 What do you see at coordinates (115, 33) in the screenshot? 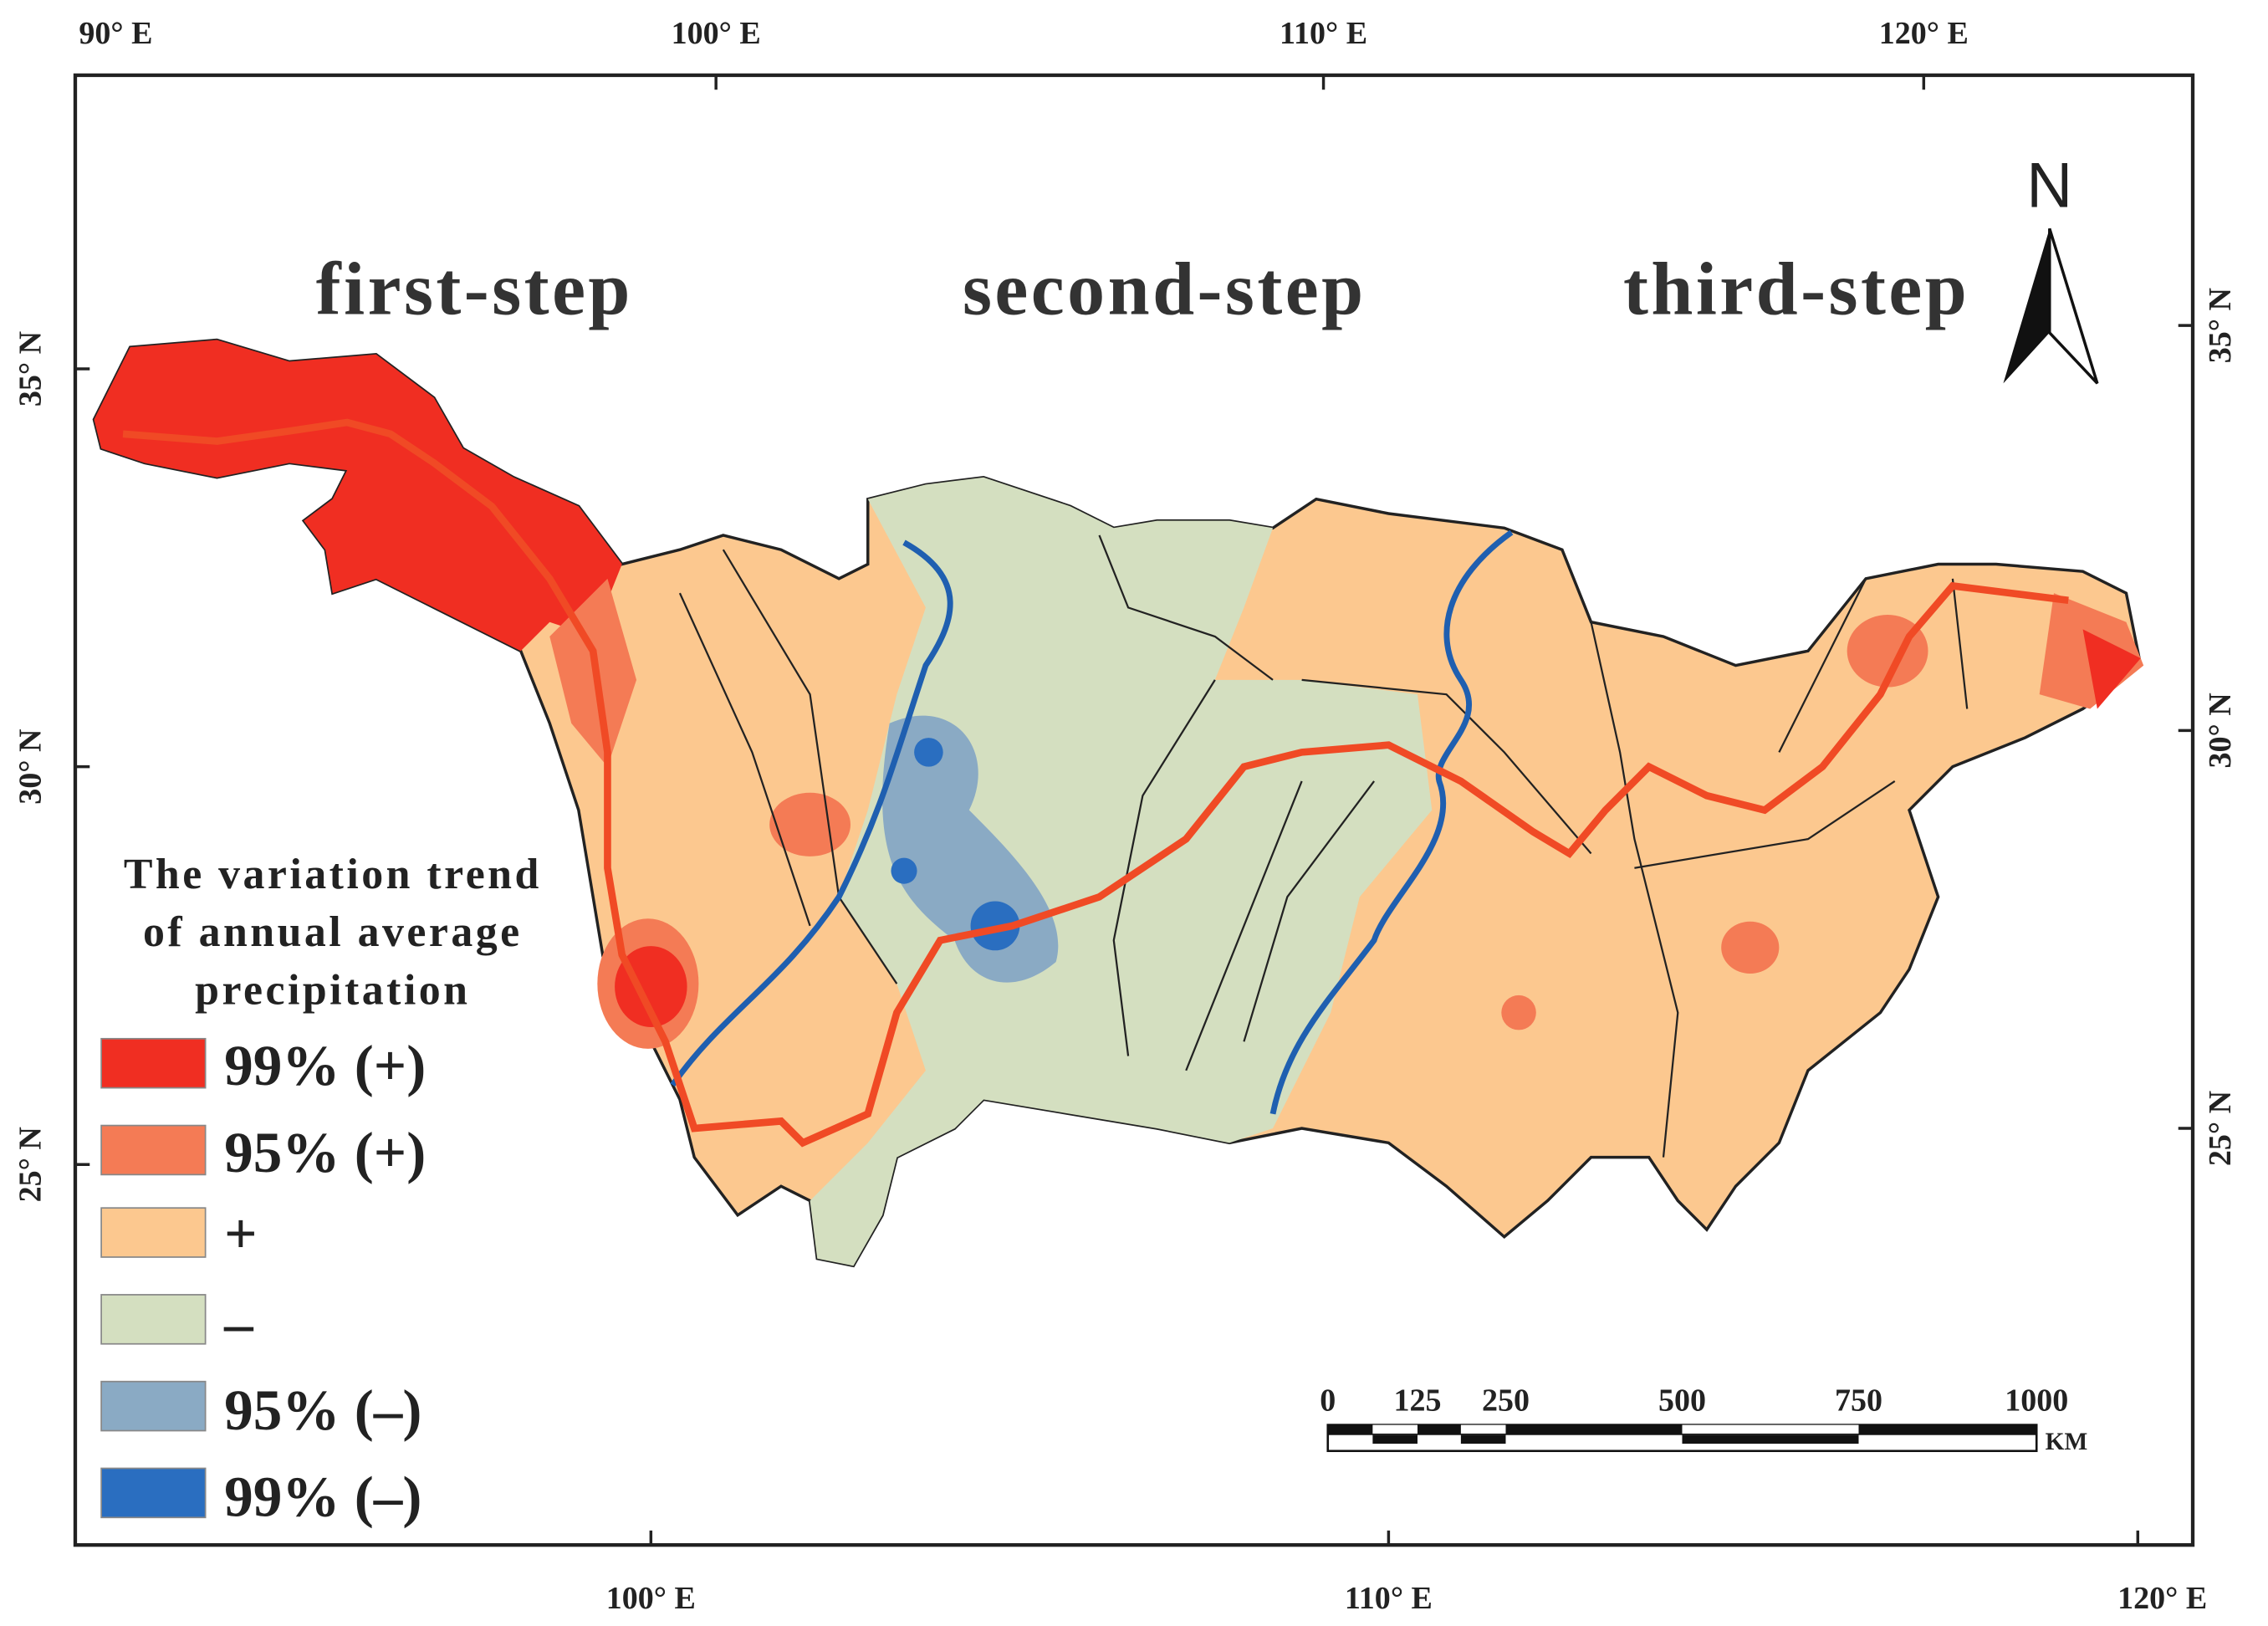
I see `top-lon-label: 90° E` at bounding box center [115, 33].